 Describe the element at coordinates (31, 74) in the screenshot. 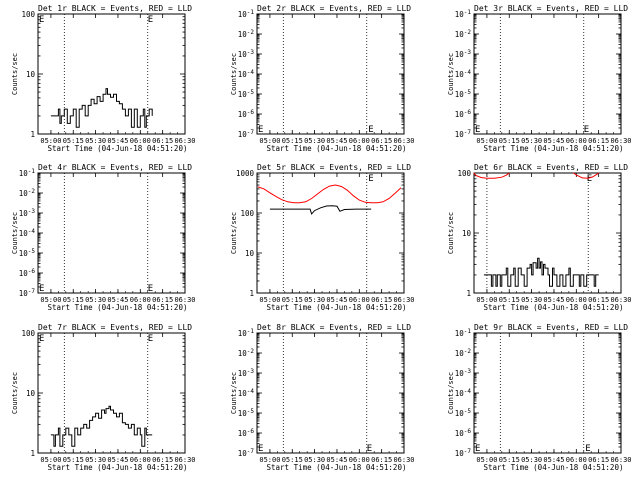

I see `y-tick-label: 10` at that location.